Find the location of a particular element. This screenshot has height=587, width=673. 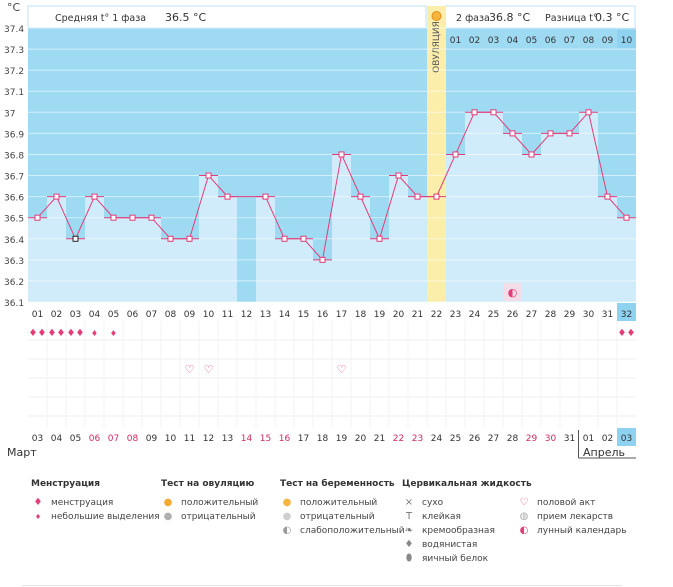

legend-item: ◍ прием лекарств is located at coordinates (572, 517).